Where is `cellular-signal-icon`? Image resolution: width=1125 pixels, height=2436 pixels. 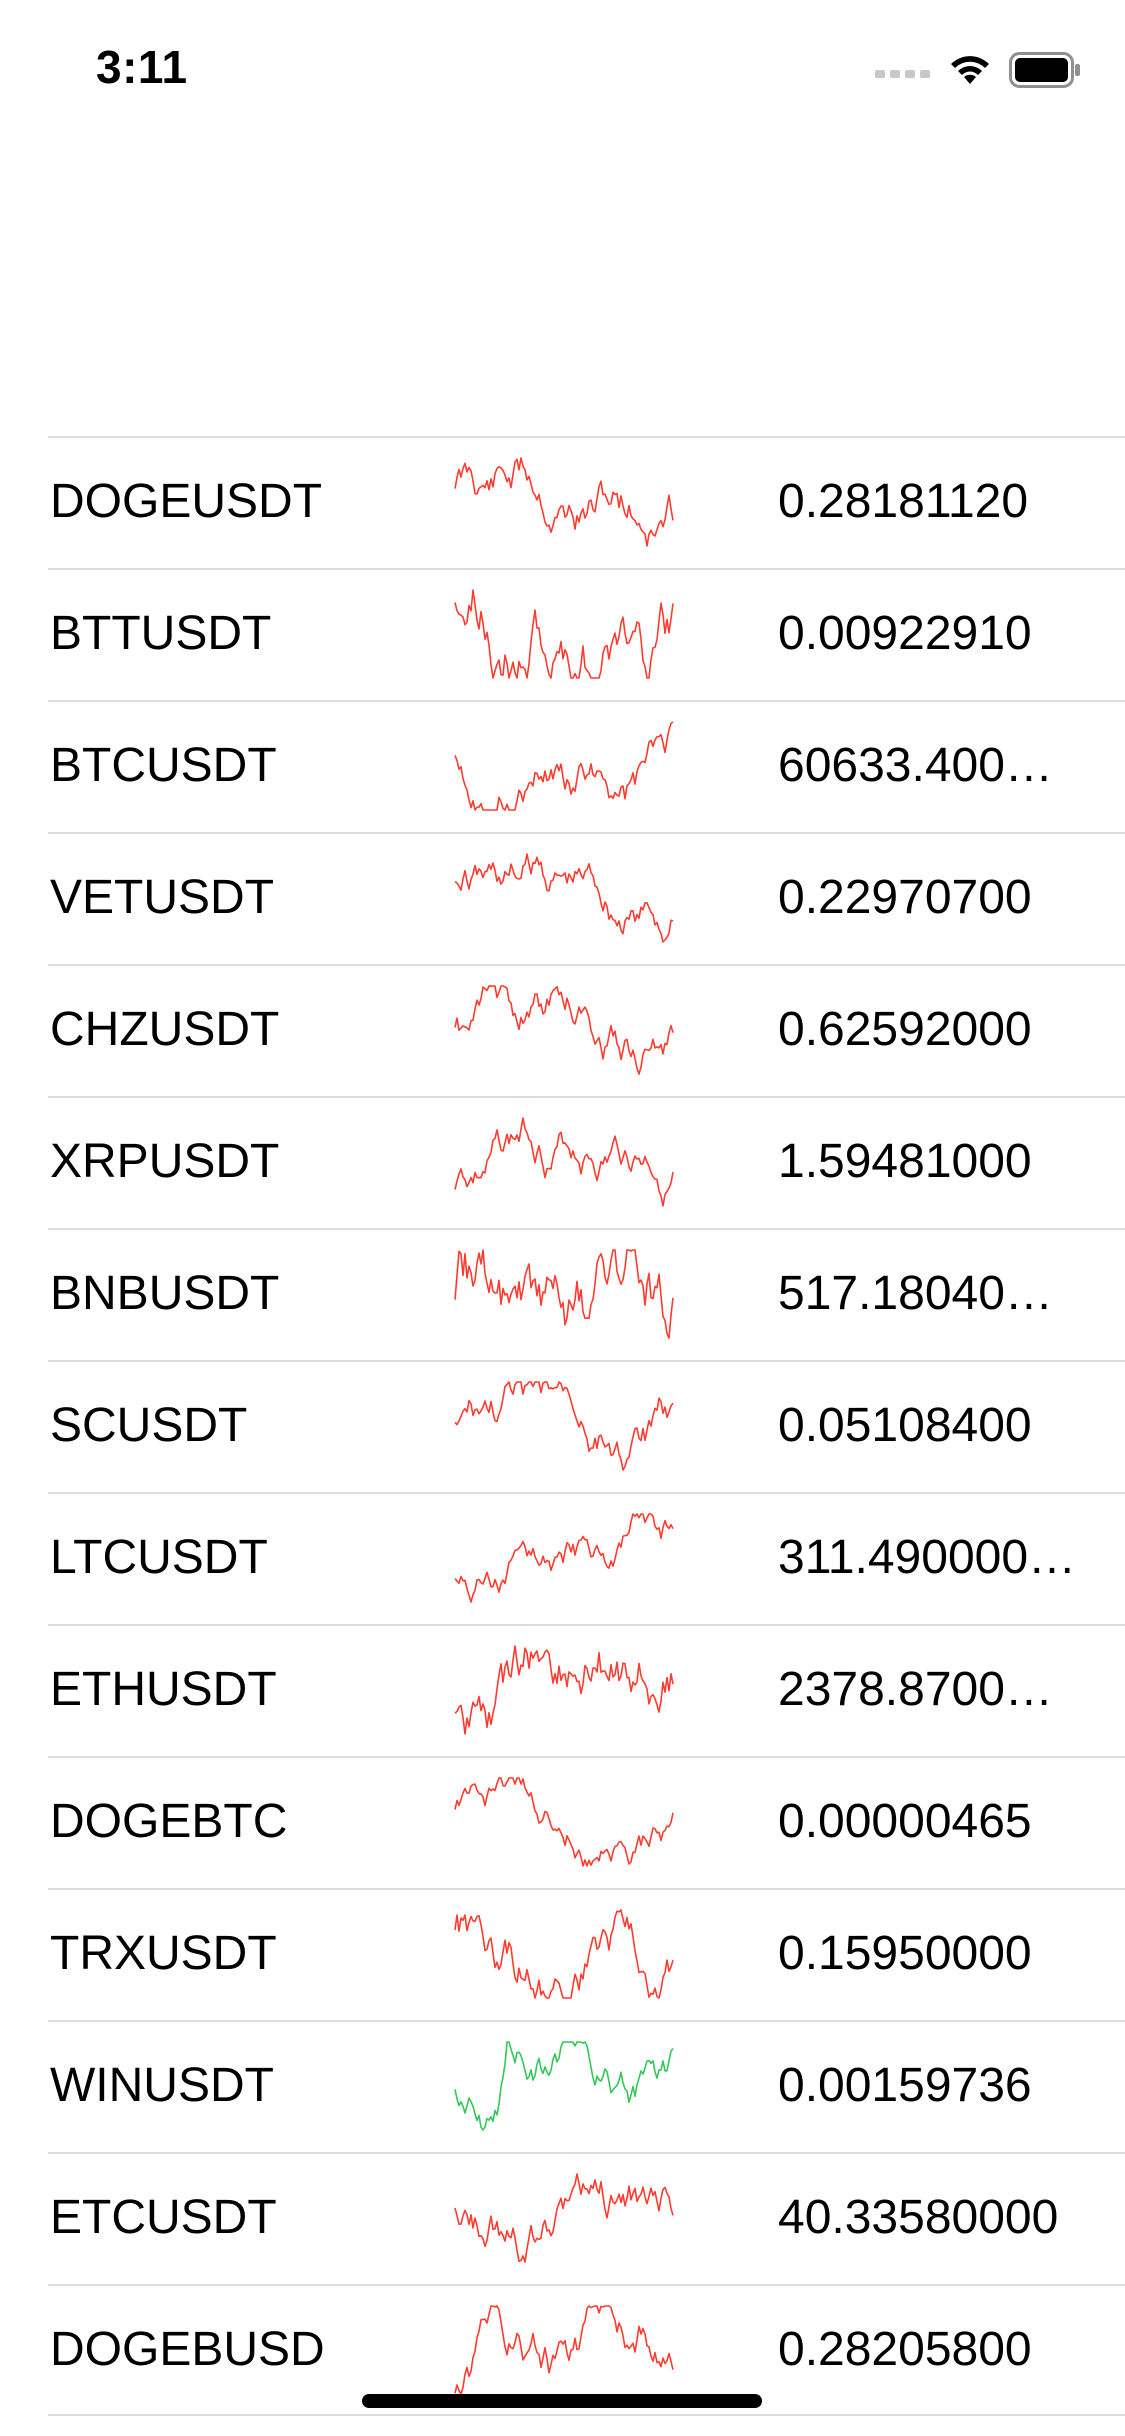
cellular-signal-icon is located at coordinates (902, 74).